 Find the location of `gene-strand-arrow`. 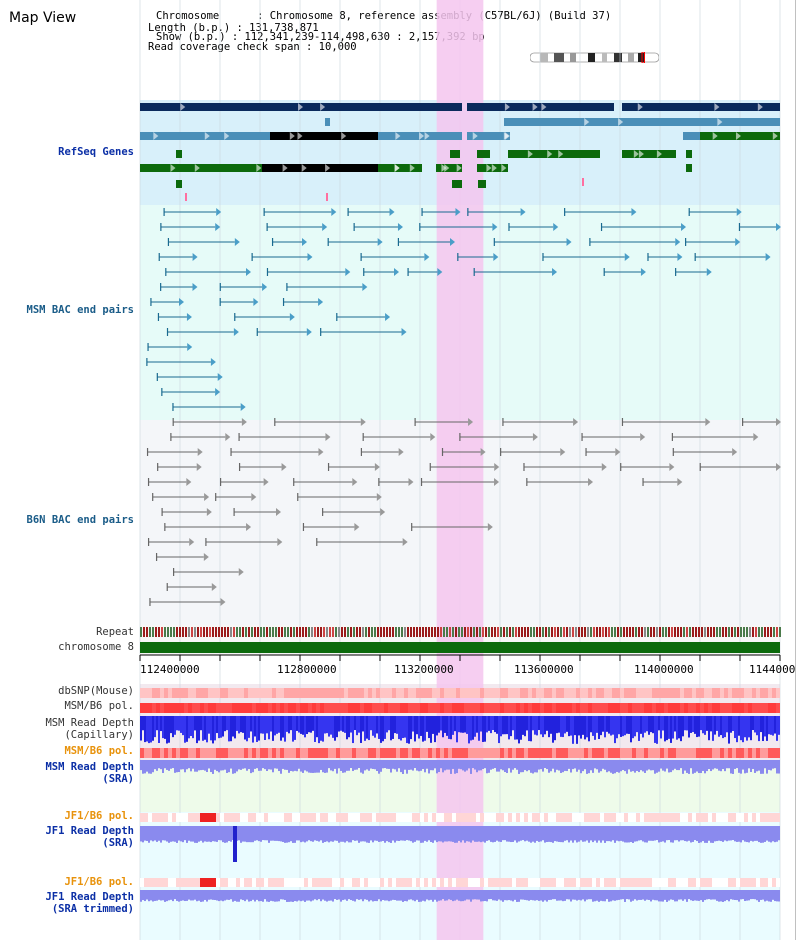

gene-strand-arrow is located at coordinates (398, 136).